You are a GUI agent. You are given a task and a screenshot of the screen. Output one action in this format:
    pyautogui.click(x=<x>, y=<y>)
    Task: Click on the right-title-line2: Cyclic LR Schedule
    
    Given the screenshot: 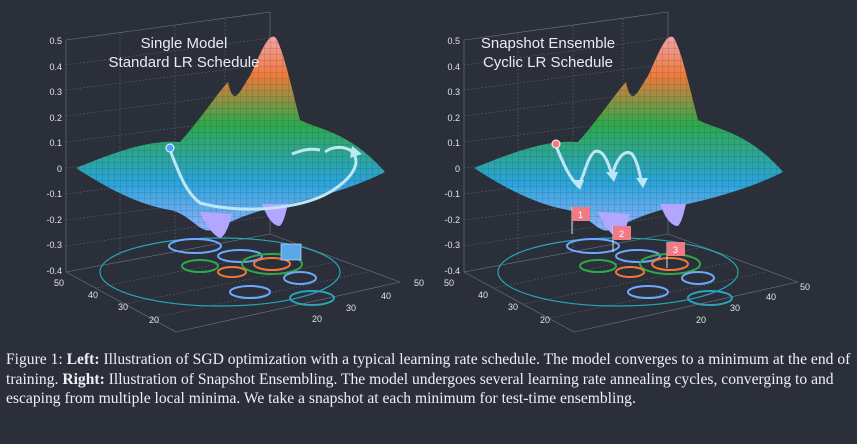 What is the action you would take?
    pyautogui.click(x=548, y=62)
    